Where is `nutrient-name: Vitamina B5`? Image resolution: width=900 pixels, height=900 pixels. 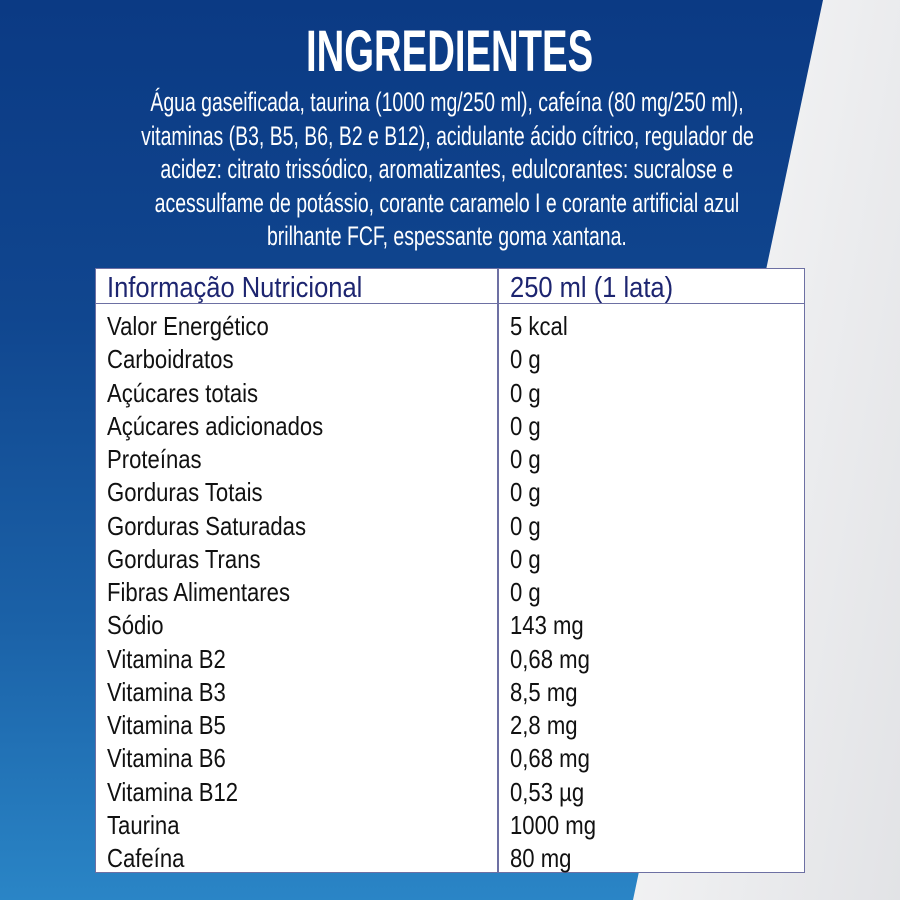 nutrient-name: Vitamina B5 is located at coordinates (166, 725).